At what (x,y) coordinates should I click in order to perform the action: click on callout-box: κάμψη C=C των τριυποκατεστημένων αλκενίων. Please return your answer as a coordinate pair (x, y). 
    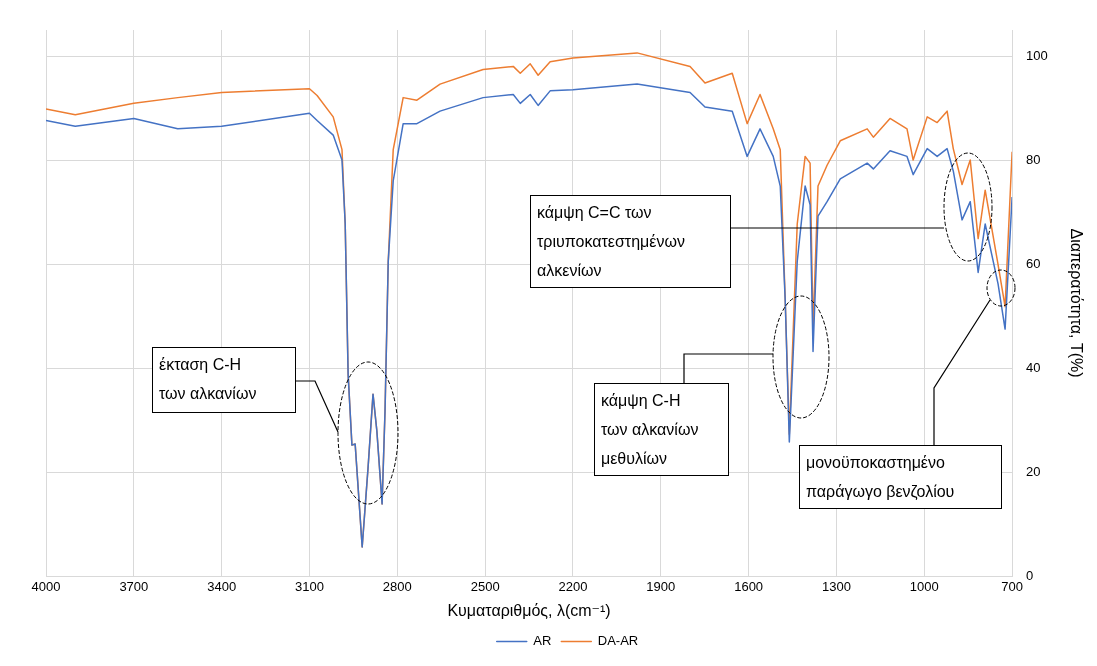
    Looking at the image, I should click on (630, 241).